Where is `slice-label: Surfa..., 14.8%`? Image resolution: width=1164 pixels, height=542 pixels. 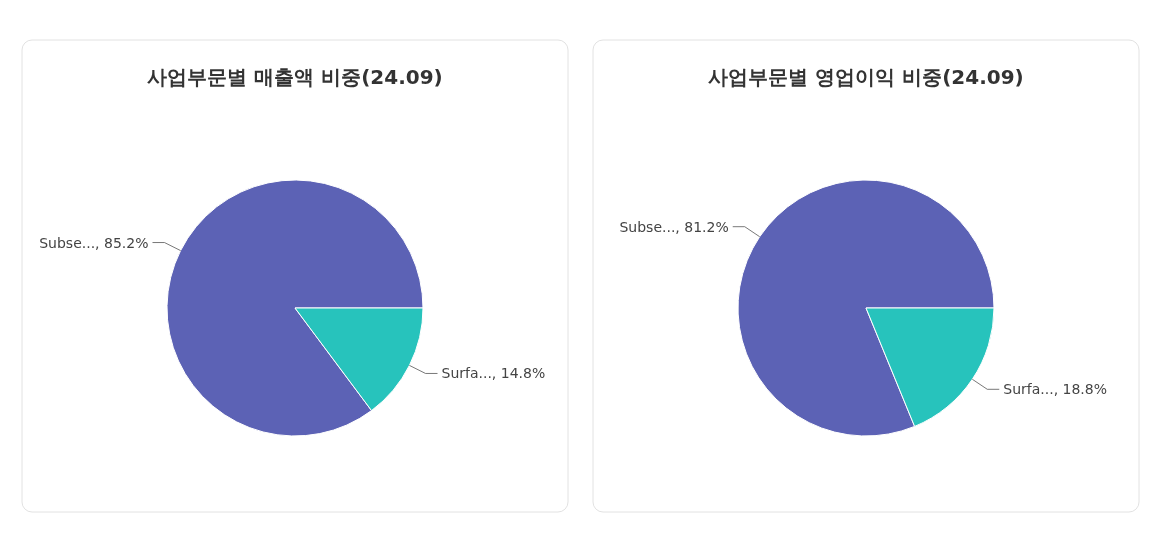 slice-label: Surfa..., 14.8% is located at coordinates (493, 373).